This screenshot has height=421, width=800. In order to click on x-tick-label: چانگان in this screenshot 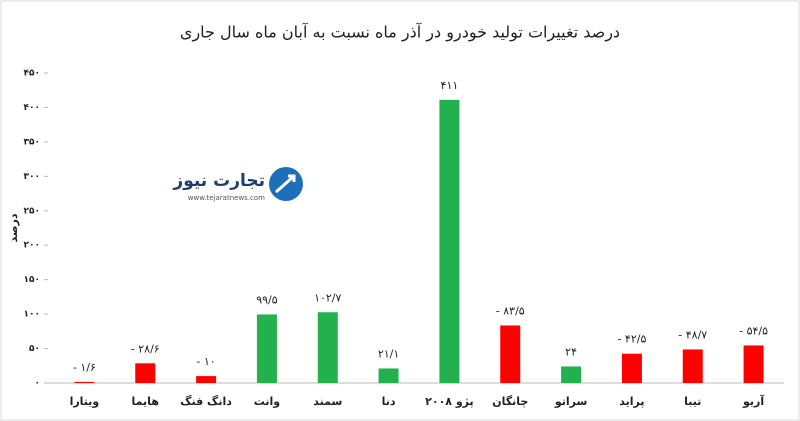, I will do `click(510, 401)`.